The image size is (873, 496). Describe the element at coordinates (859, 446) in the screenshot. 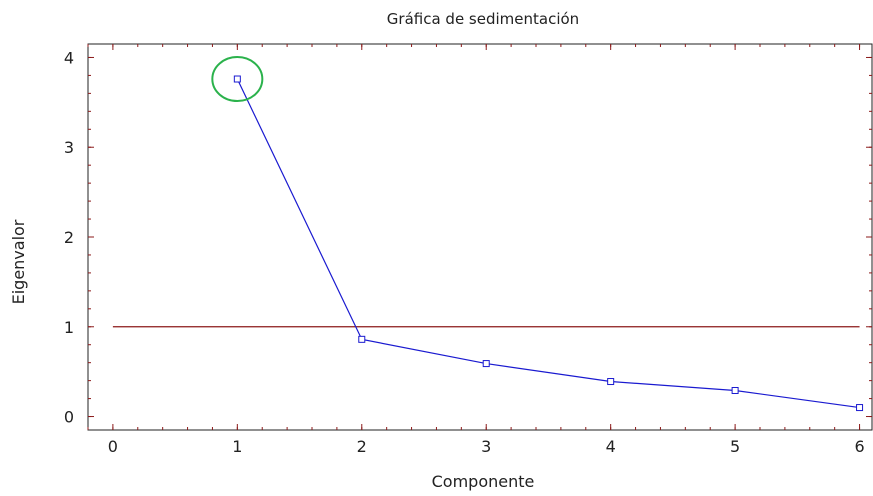

I see `x-tick-label: 6` at that location.